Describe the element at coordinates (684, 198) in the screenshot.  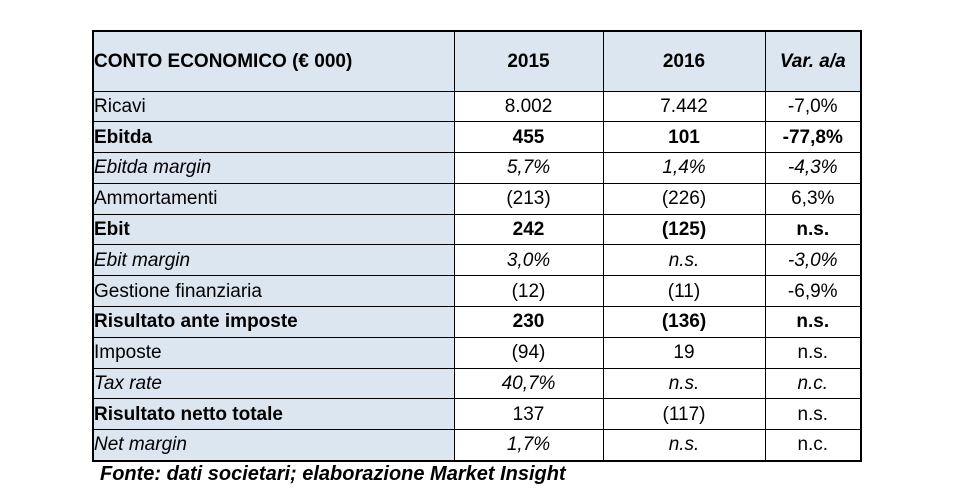
I see `value-cell-2016: (226)` at that location.